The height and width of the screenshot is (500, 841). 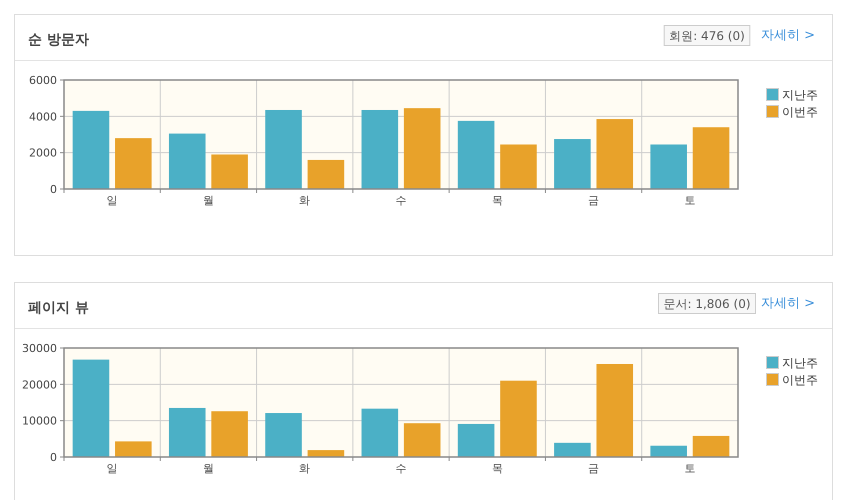 I want to click on text: 회원: 476 (0), so click(x=707, y=36).